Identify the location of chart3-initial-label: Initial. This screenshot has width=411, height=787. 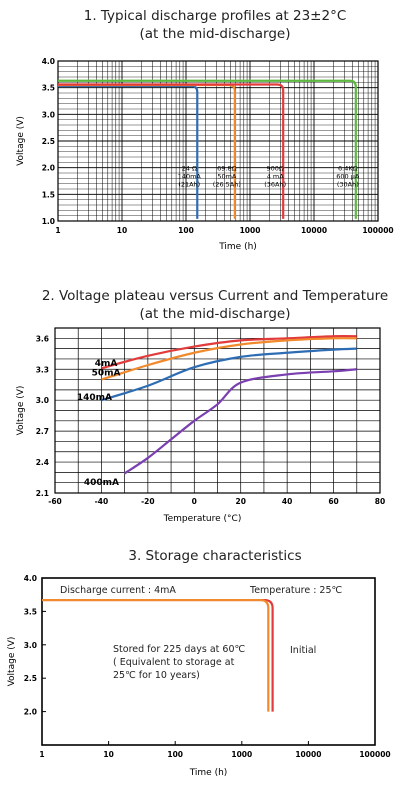
(303, 650).